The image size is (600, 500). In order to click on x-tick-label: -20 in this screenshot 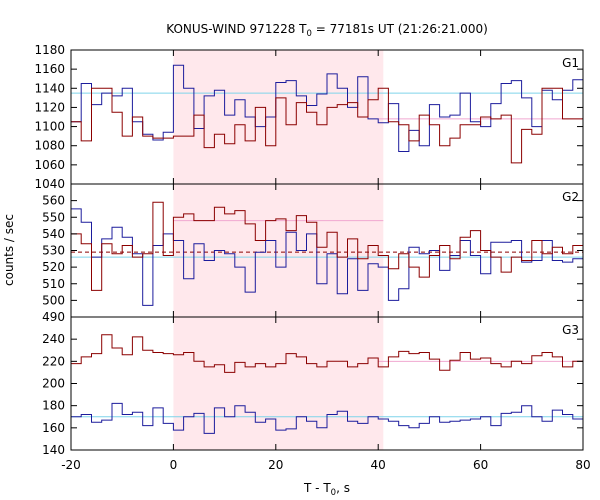, I will do `click(71, 465)`.